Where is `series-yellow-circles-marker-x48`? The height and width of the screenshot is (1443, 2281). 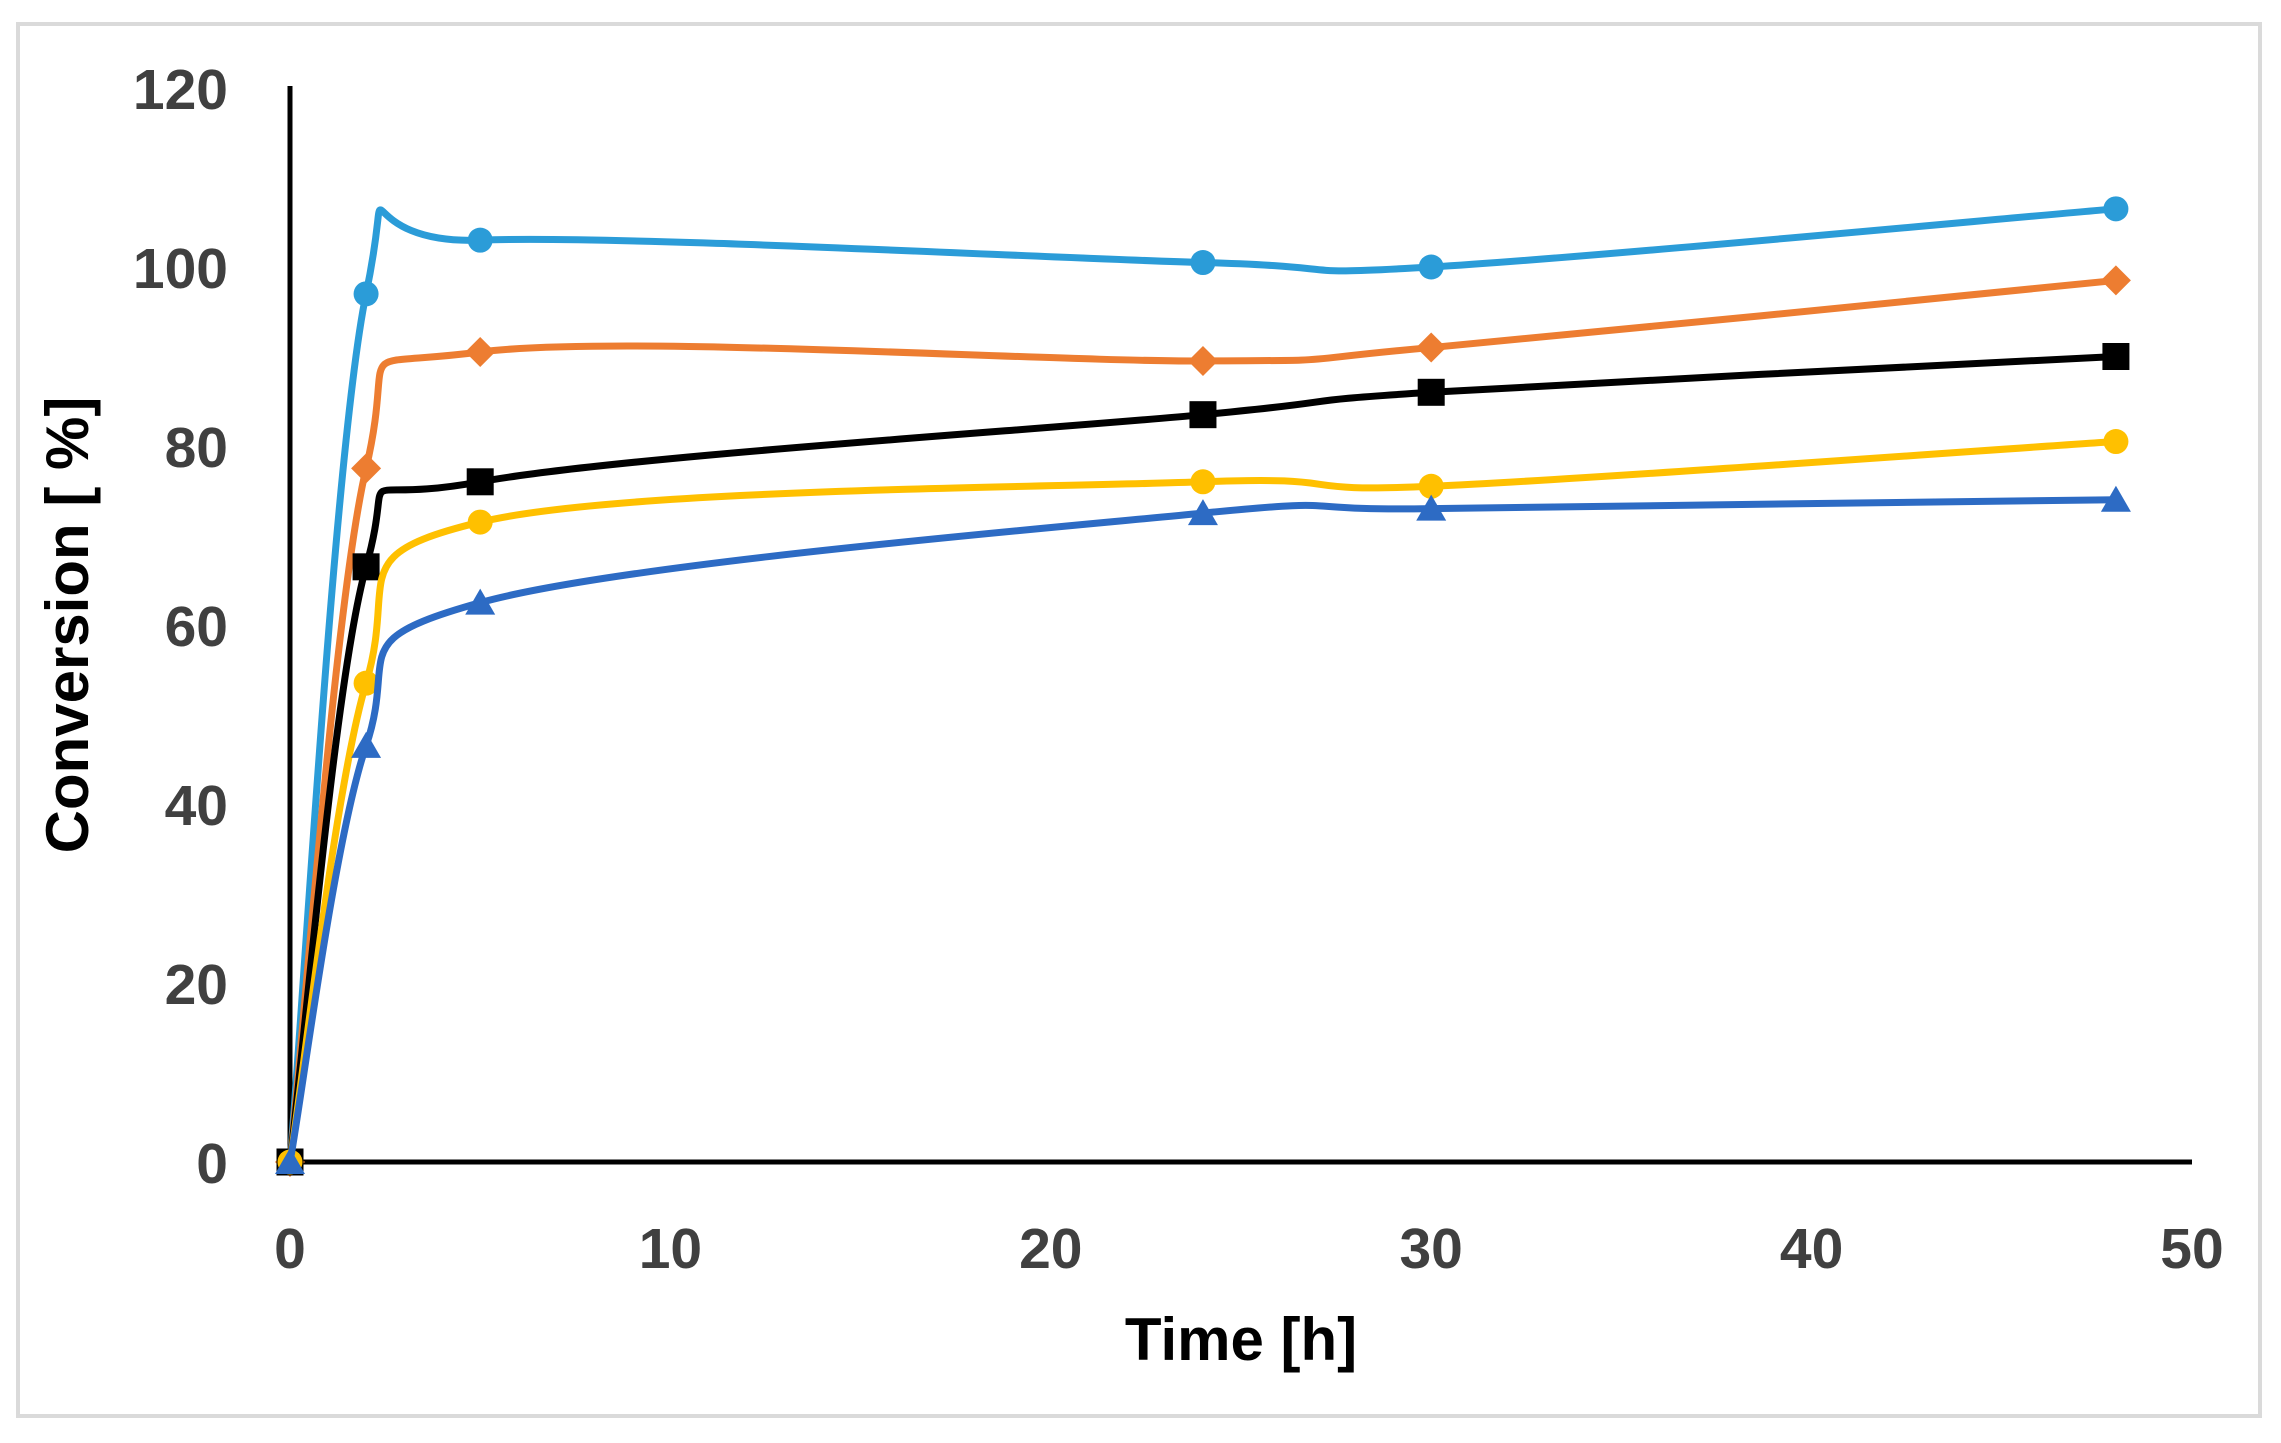 series-yellow-circles-marker-x48 is located at coordinates (2116, 442).